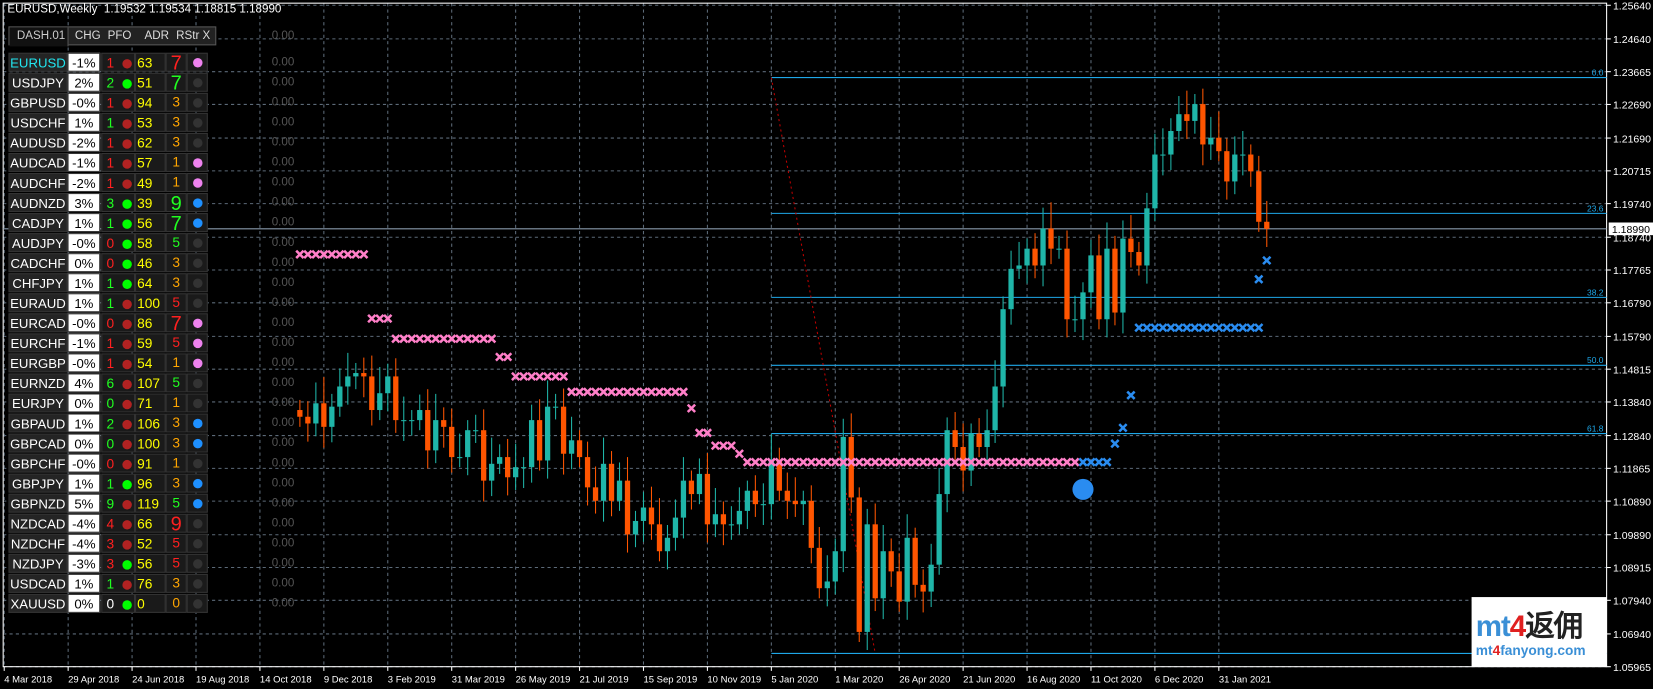 The image size is (1653, 689). What do you see at coordinates (39, 37) in the screenshot?
I see `dashboard-title-cell` at bounding box center [39, 37].